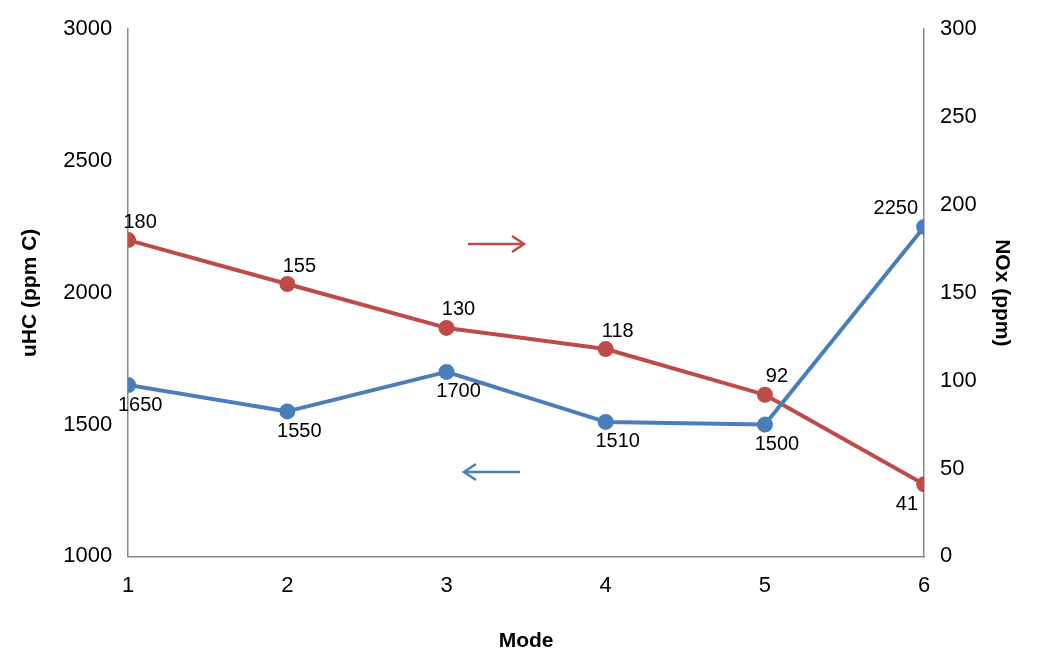 This screenshot has width=1044, height=665. I want to click on data-label: 1500, so click(777, 443).